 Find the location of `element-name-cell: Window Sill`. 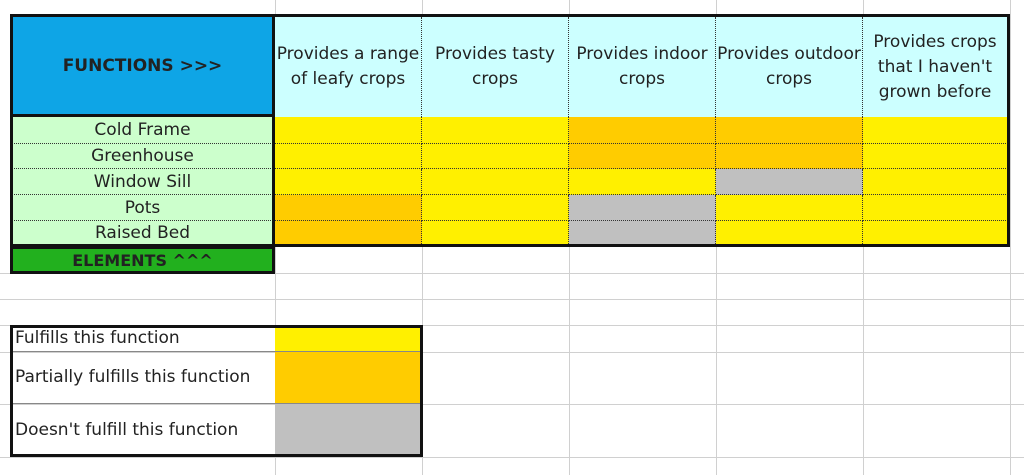

element-name-cell: Window Sill is located at coordinates (142, 182).